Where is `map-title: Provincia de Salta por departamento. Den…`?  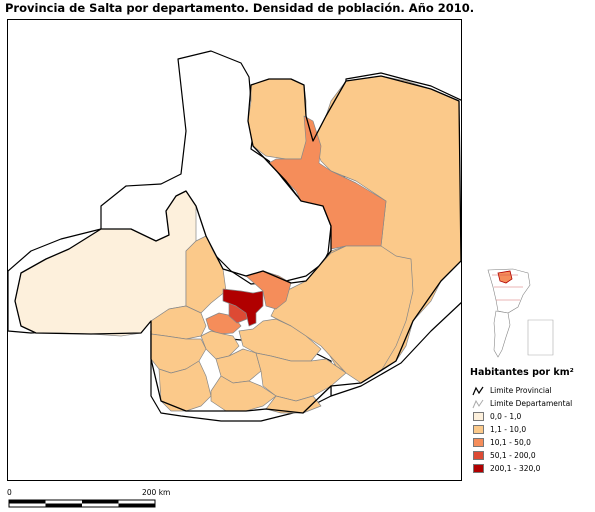
map-title: Provincia de Salta por departamento. Den… is located at coordinates (240, 8).